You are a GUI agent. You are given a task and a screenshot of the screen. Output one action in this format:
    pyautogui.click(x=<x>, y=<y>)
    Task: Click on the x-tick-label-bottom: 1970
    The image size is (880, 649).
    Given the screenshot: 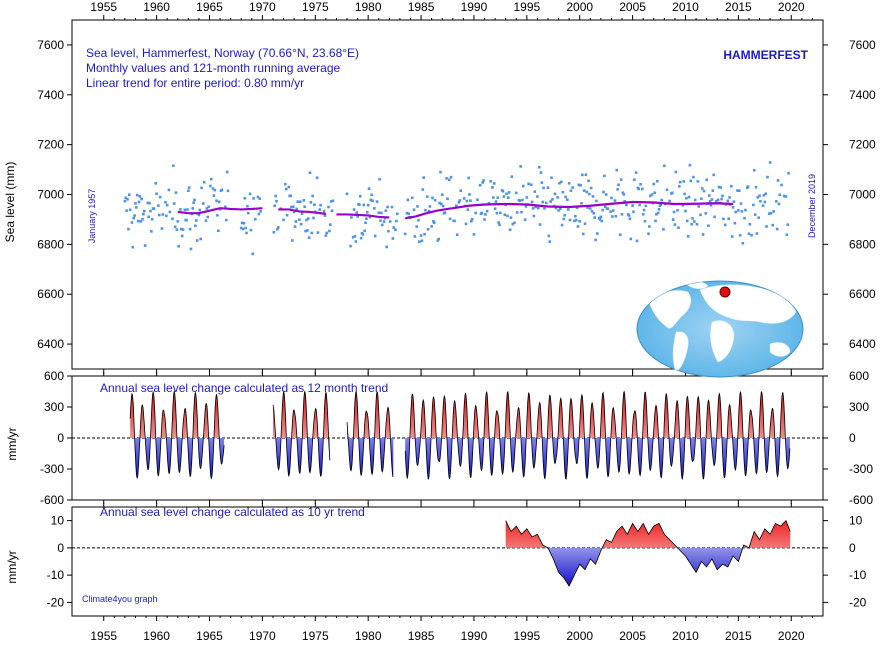 What is the action you would take?
    pyautogui.click(x=262, y=636)
    